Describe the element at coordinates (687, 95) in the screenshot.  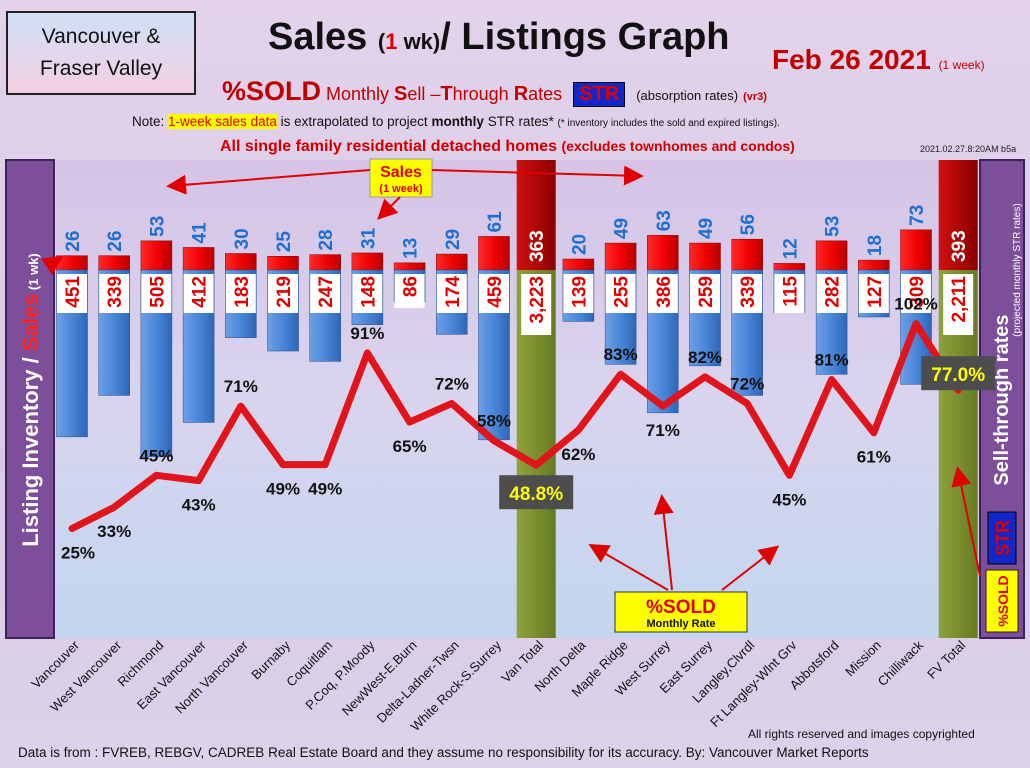
I see `absorption-note: (absorption rates)` at that location.